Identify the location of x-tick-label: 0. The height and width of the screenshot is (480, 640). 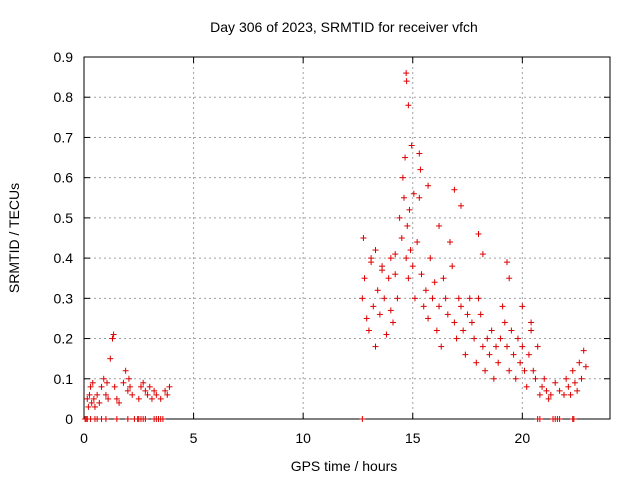
(84, 438).